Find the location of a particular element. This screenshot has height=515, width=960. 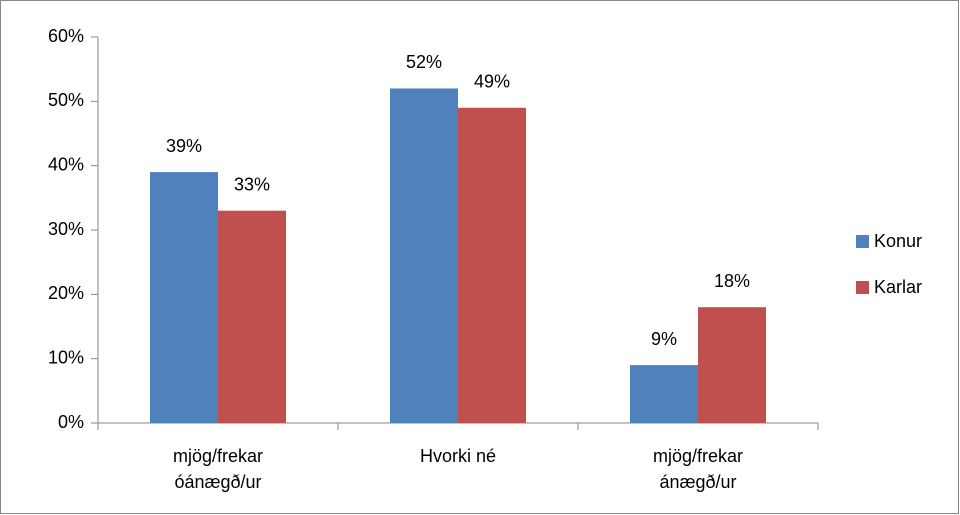

y-tick-label: 30% is located at coordinates (66, 229).